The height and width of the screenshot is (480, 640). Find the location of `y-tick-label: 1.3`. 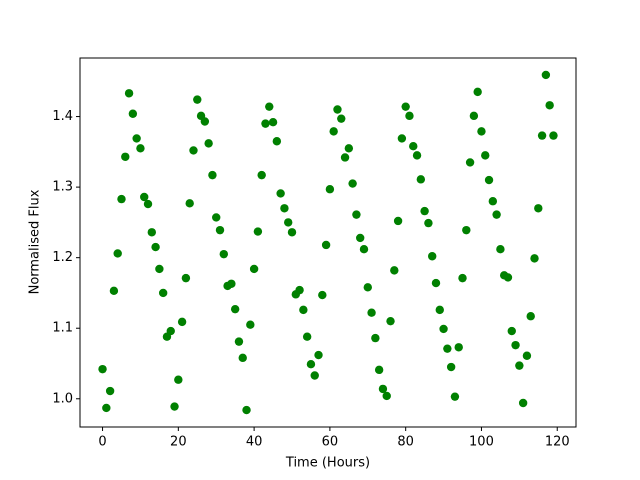

y-tick-label: 1.3 is located at coordinates (62, 187).